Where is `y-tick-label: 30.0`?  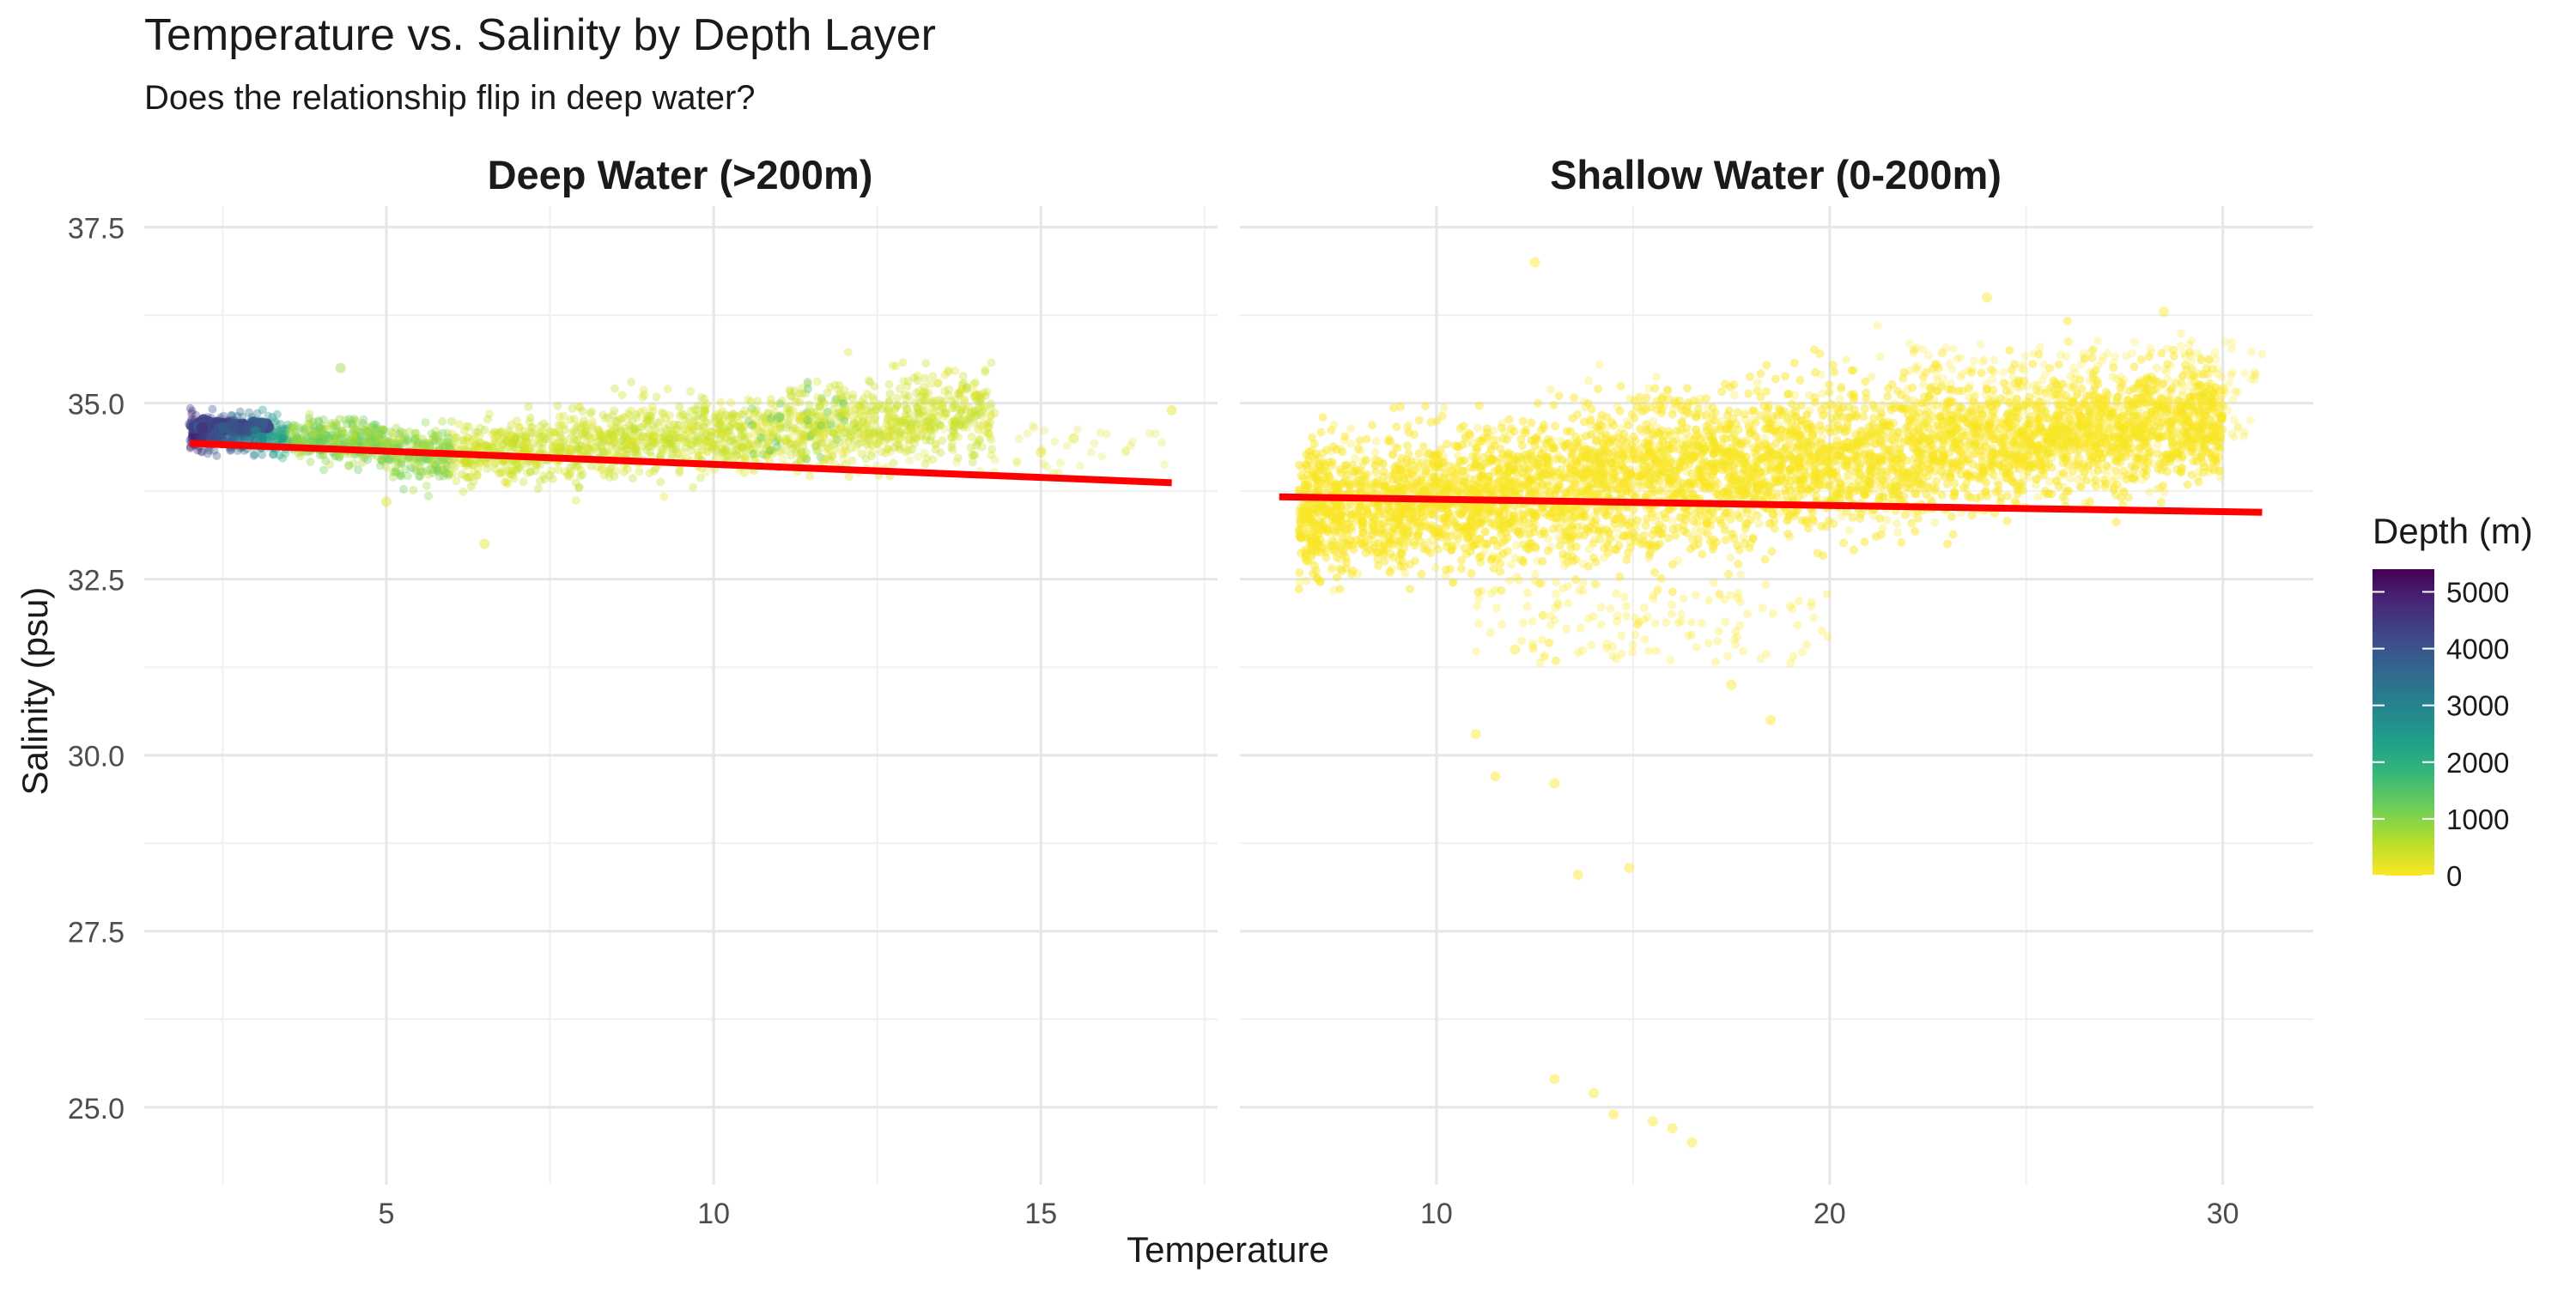
y-tick-label: 30.0 is located at coordinates (96, 757).